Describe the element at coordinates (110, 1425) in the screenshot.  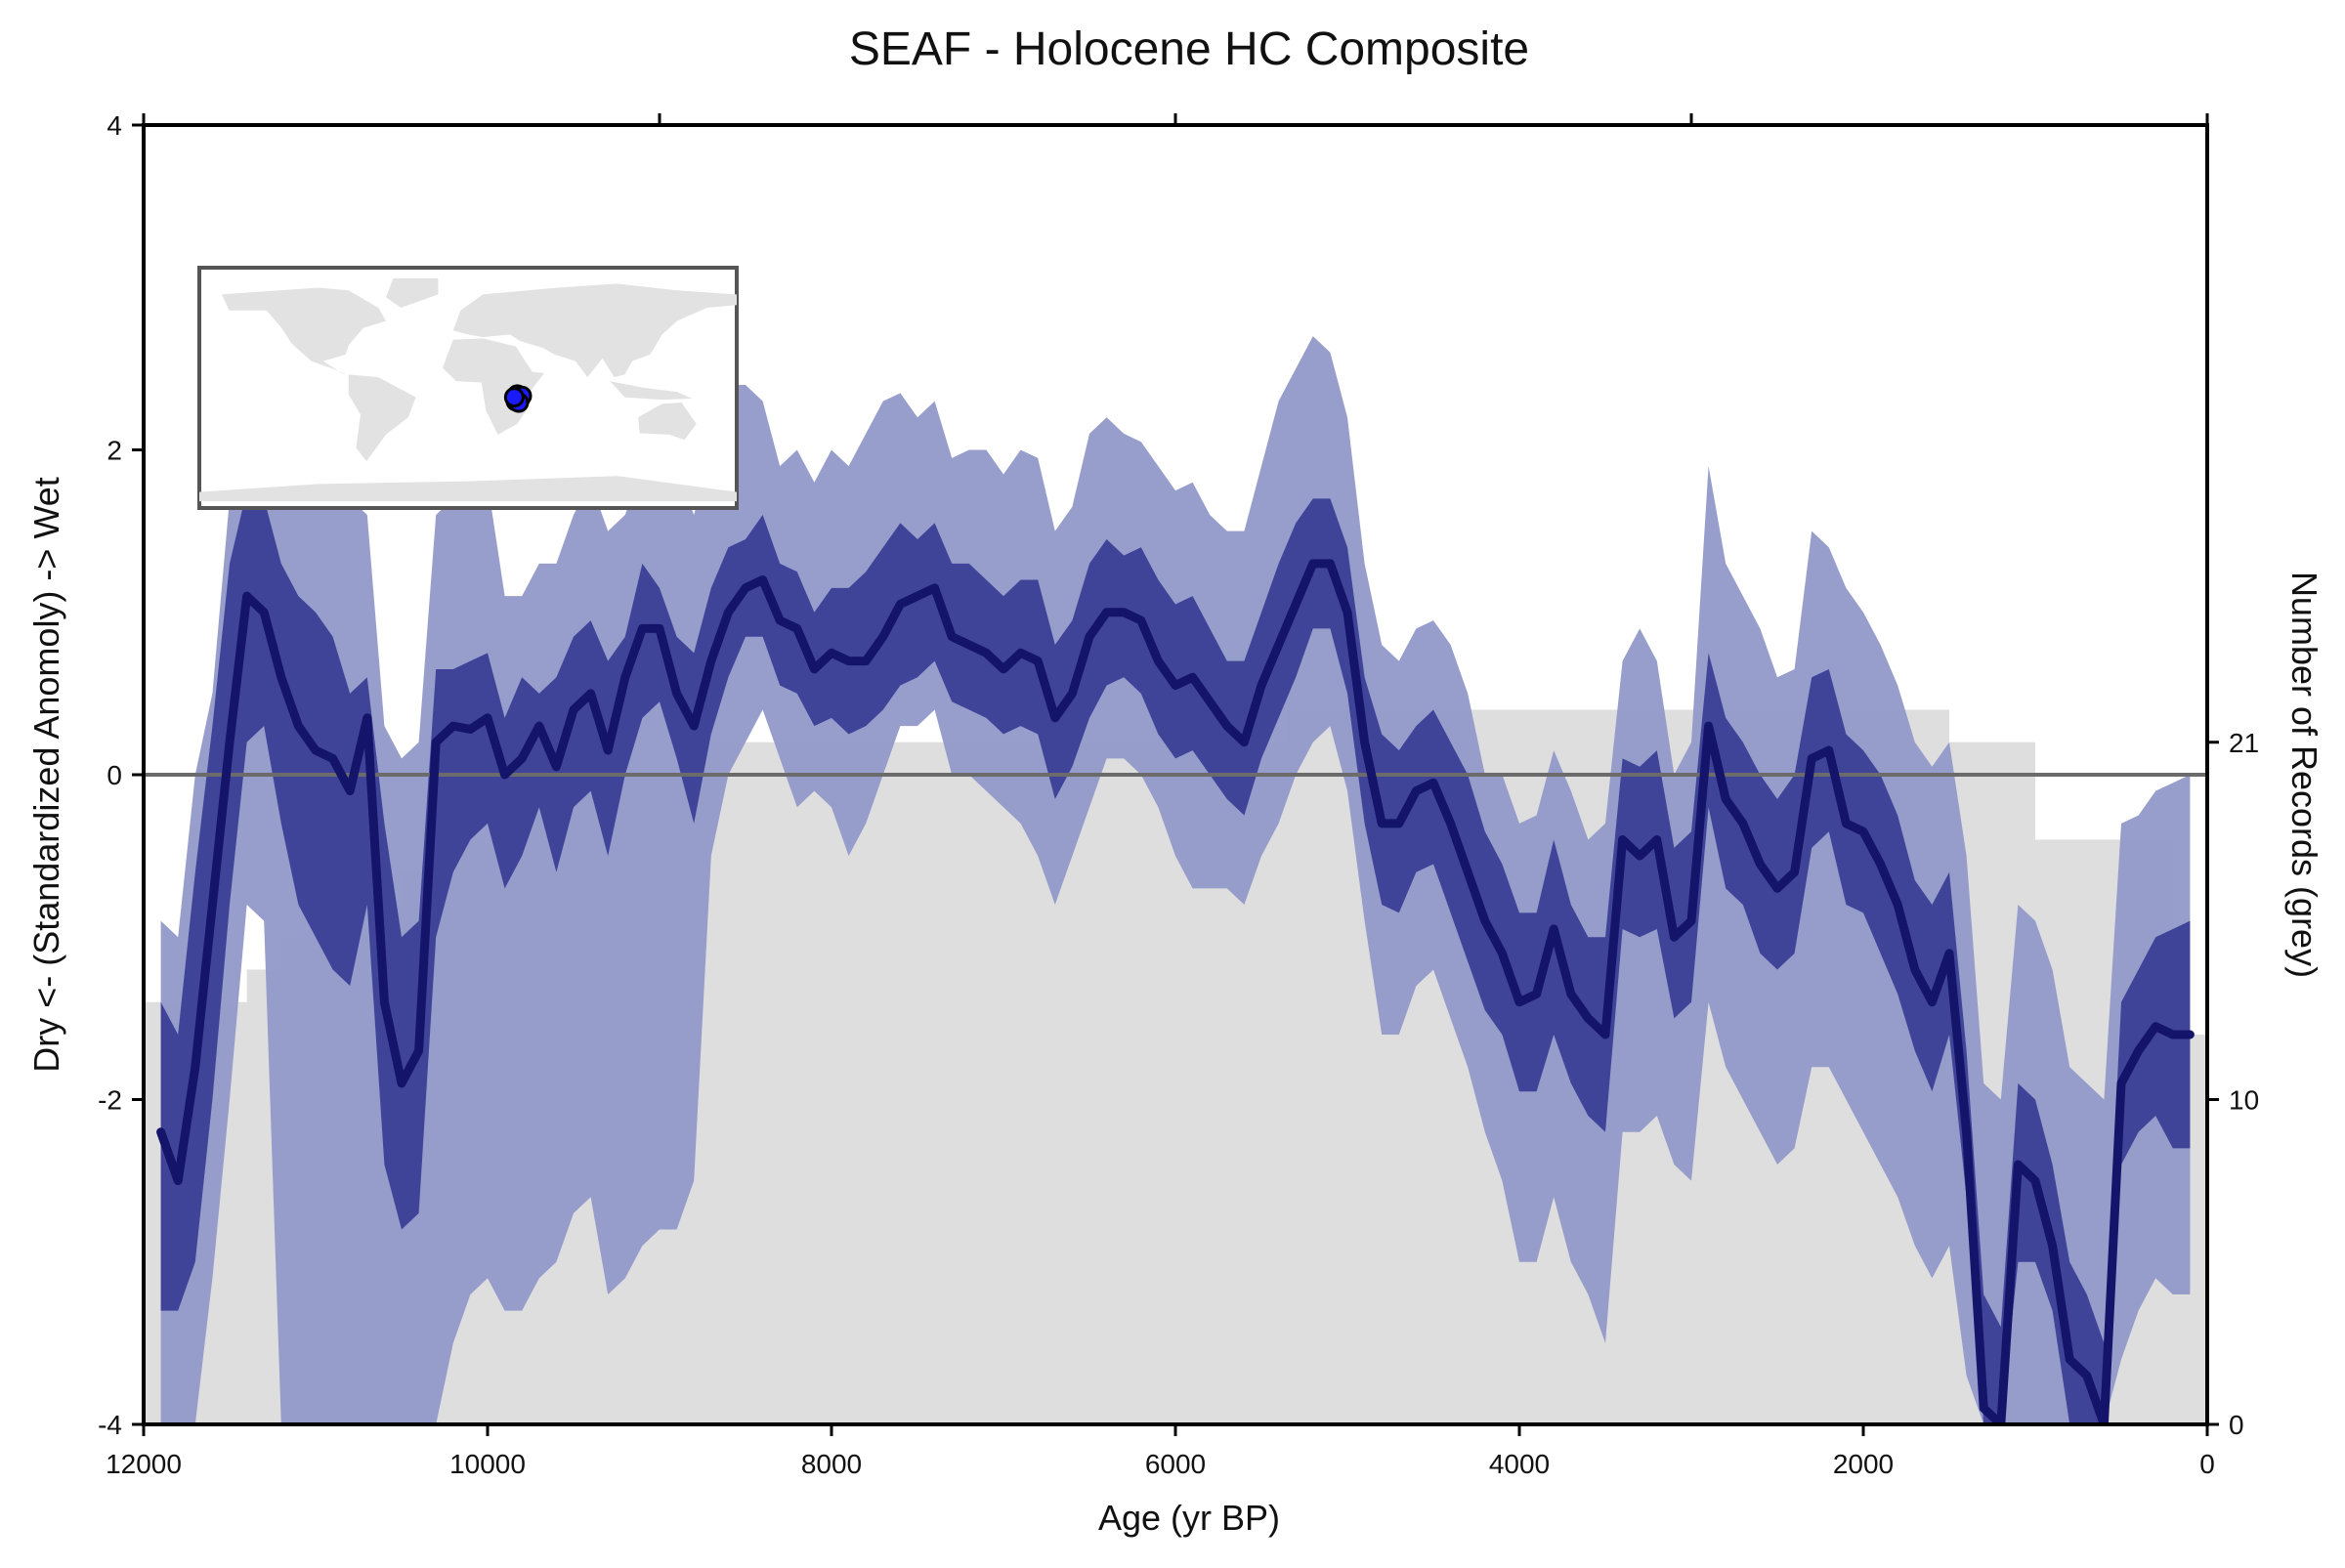
I see `y-tick-label: -4` at that location.